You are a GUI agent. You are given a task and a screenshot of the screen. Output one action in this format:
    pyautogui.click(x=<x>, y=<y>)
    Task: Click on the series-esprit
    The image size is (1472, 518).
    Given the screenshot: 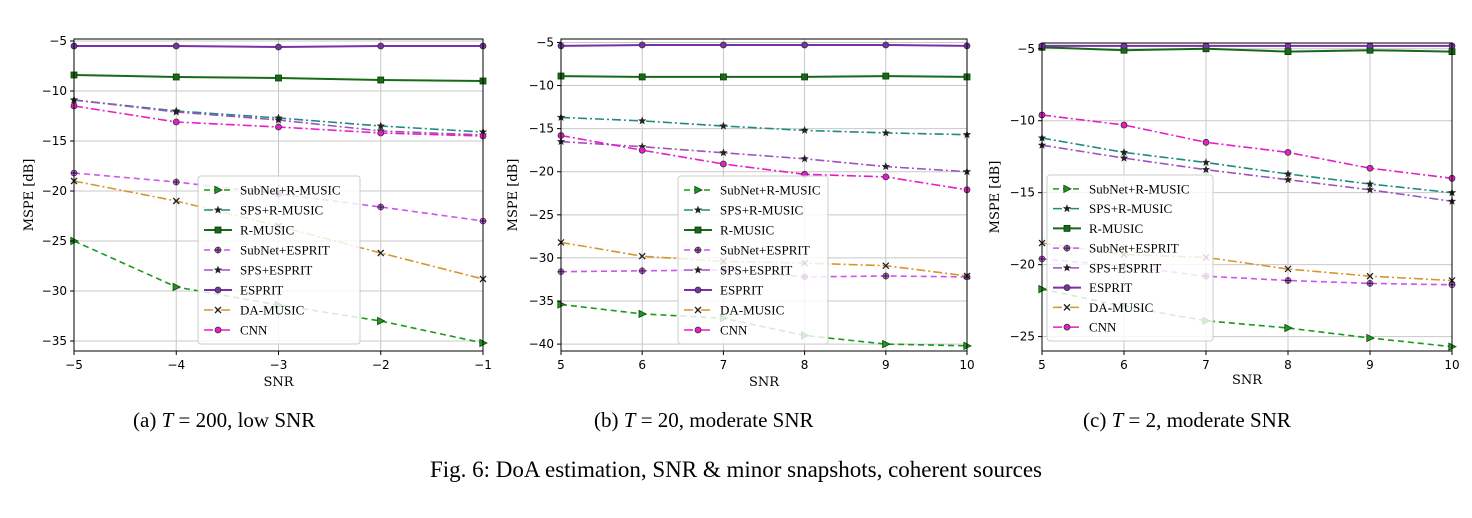 What is the action you would take?
    pyautogui.click(x=1247, y=46)
    